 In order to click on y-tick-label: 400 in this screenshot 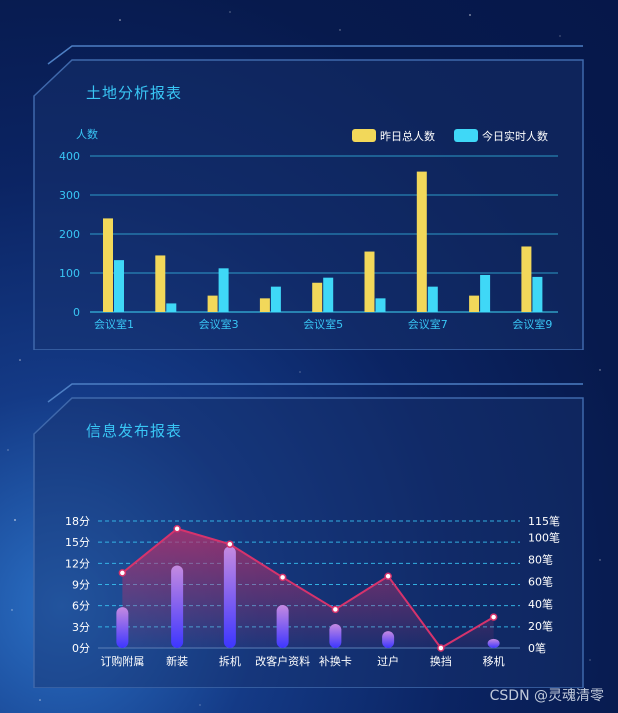, I will do `click(69, 156)`.